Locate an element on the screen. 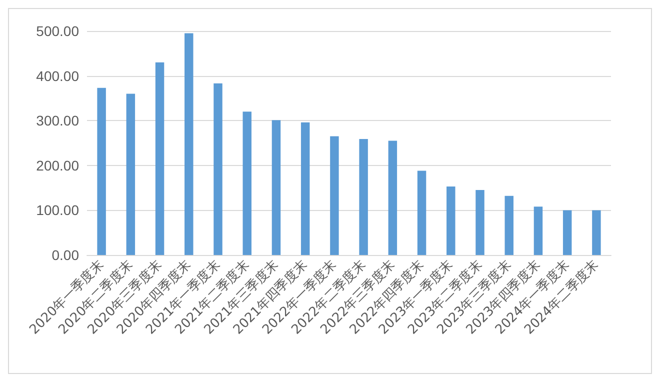 The height and width of the screenshot is (382, 660). y-tick-label: 400.00 is located at coordinates (58, 76).